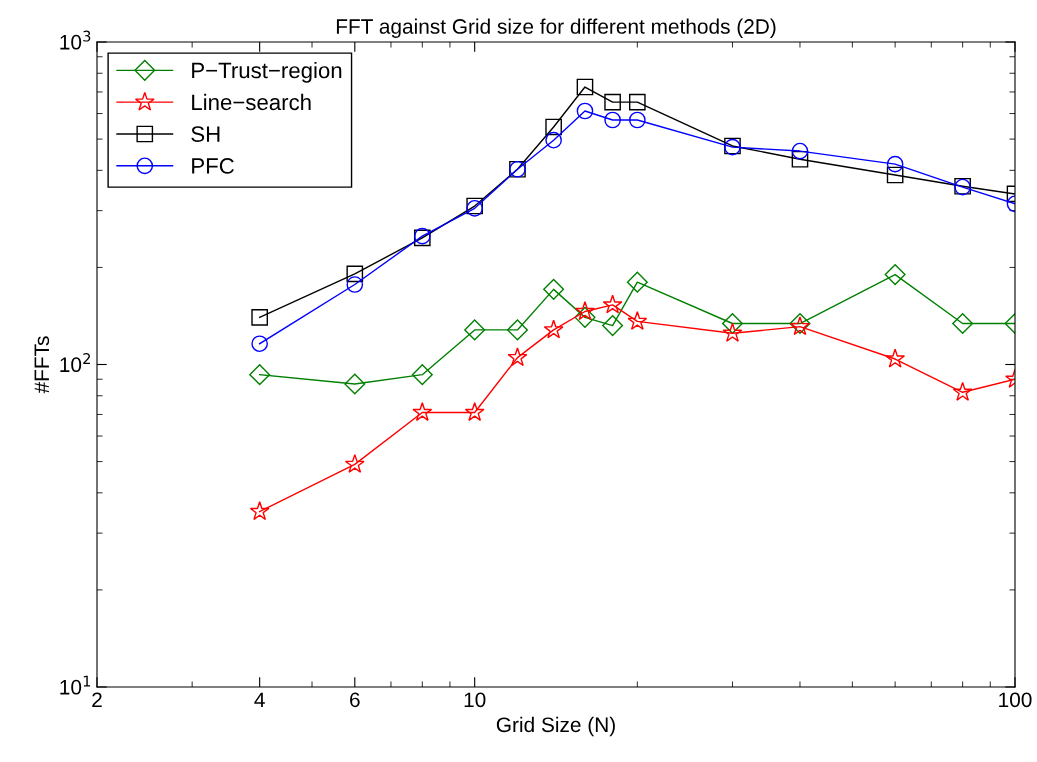 This screenshot has width=1037, height=762. What do you see at coordinates (267, 72) in the screenshot?
I see `legend-label: P−Trust−region` at bounding box center [267, 72].